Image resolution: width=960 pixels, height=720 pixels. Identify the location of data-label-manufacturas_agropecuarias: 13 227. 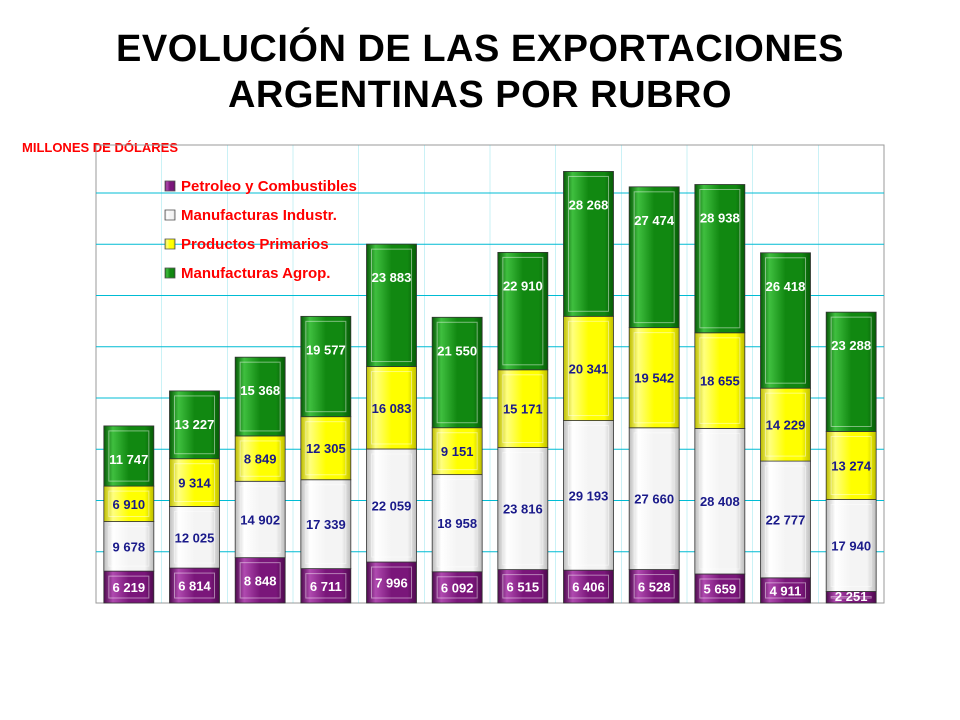
(195, 424).